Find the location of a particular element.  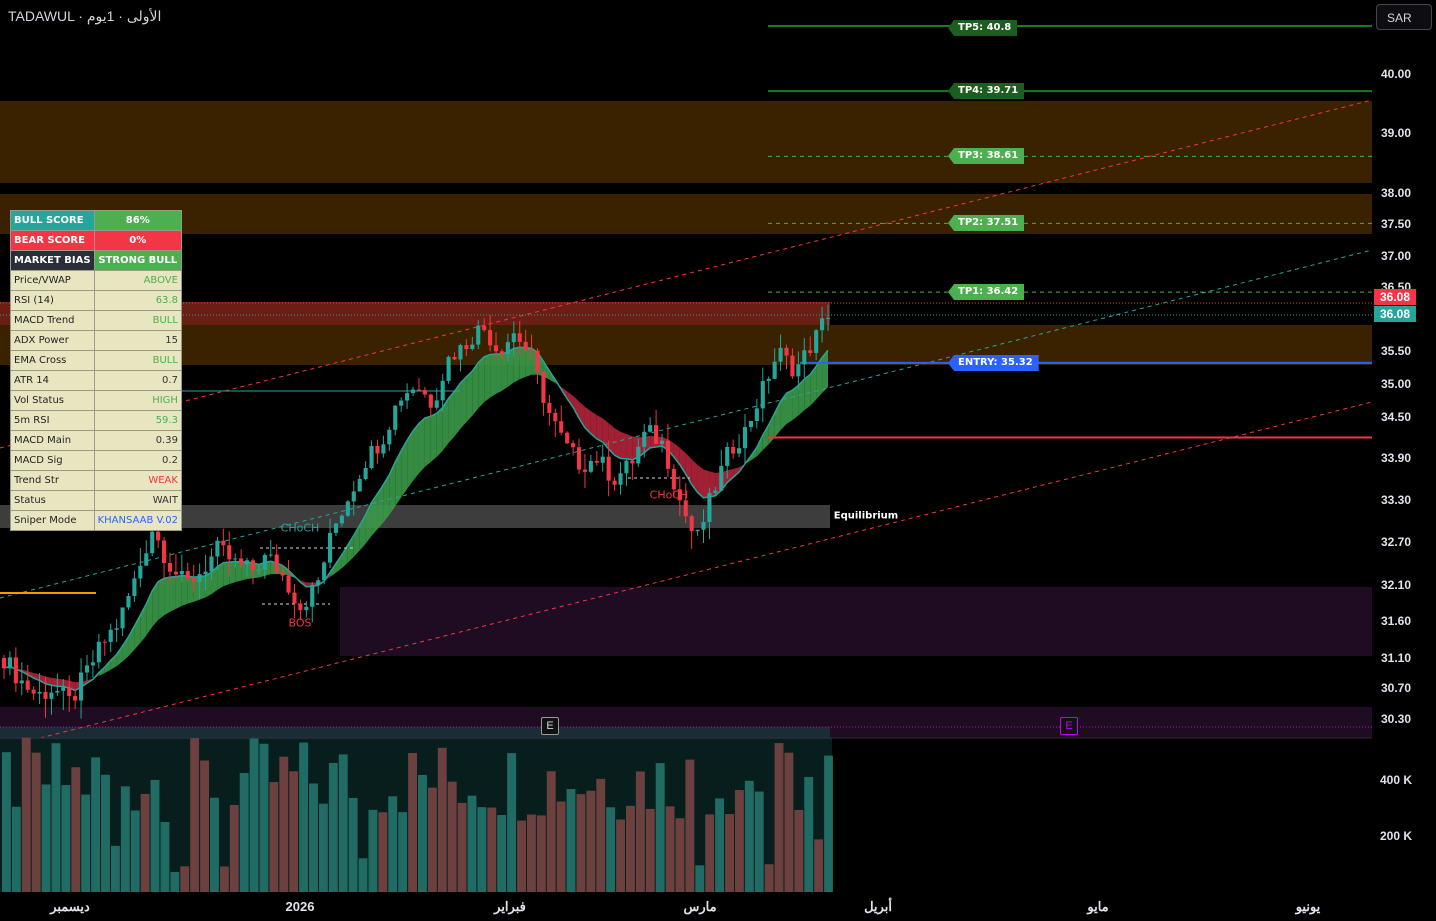

time-tick: 2026 is located at coordinates (300, 906).